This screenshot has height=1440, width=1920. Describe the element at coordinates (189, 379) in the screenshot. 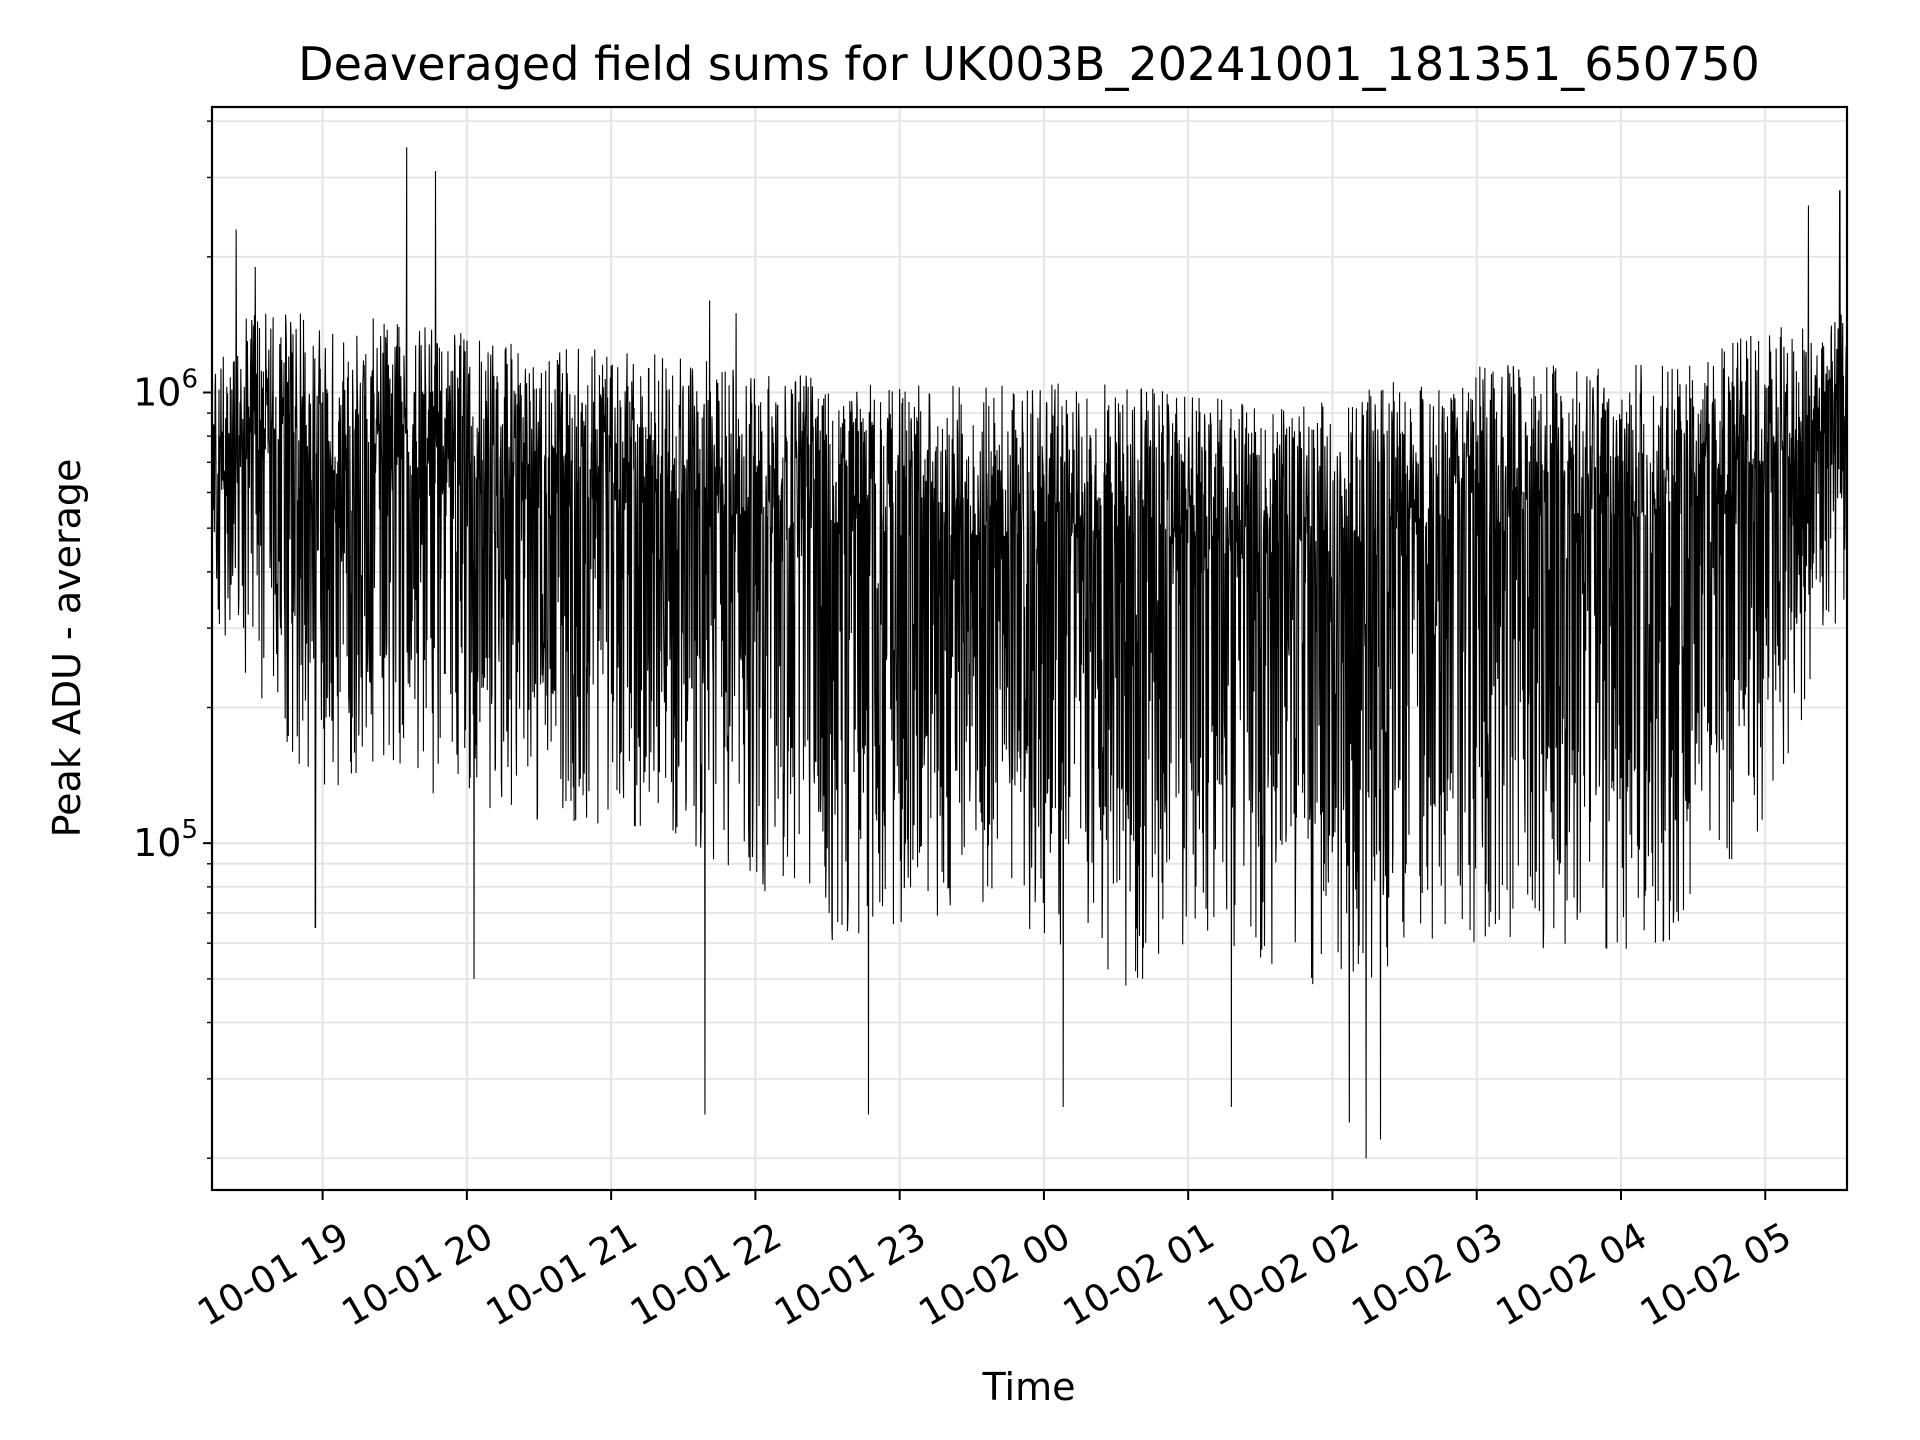

I see `y-tick-exponent: 6` at that location.